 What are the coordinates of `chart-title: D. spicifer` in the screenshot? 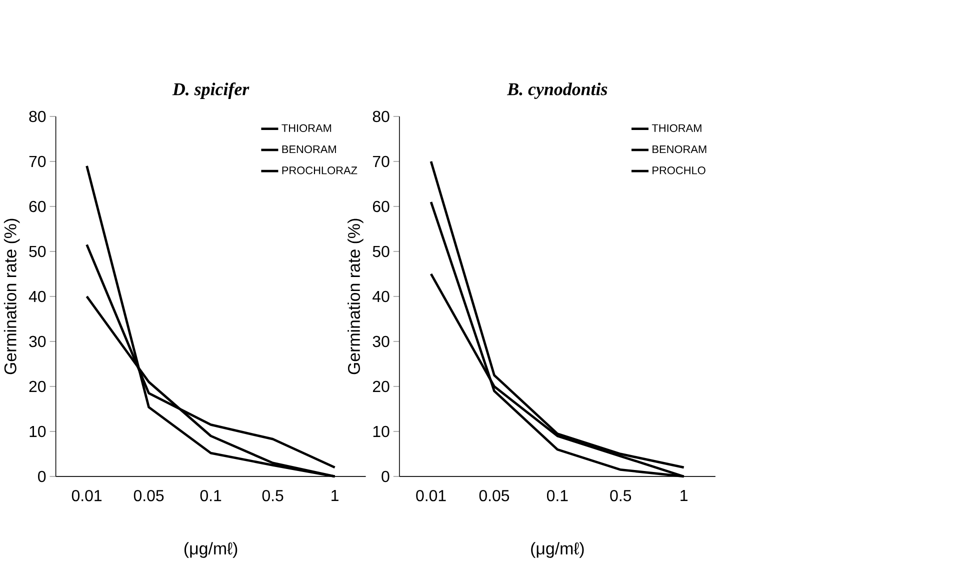 It's located at (211, 90).